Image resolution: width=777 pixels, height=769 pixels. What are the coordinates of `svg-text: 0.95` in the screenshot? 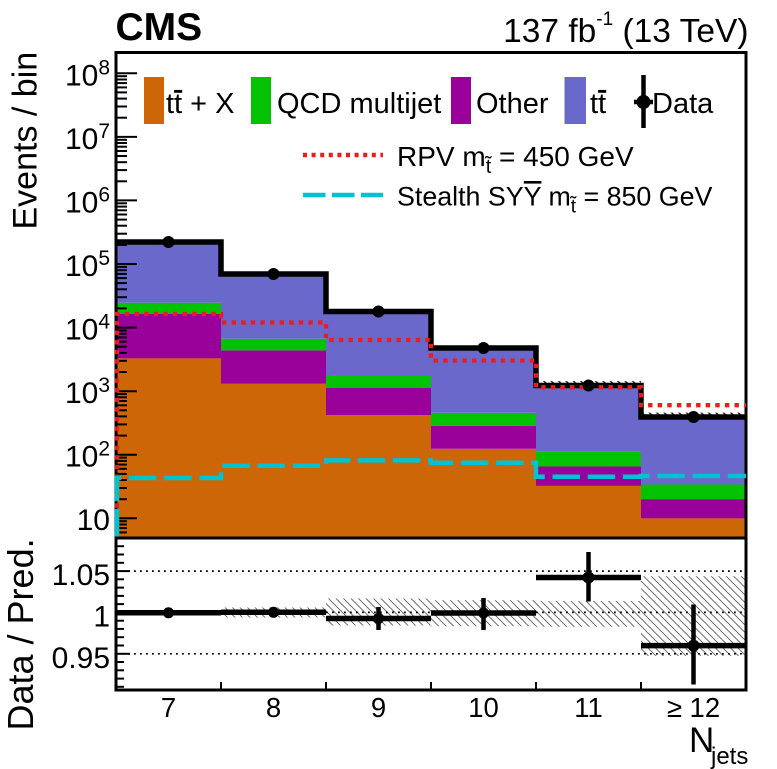 It's located at (81, 658).